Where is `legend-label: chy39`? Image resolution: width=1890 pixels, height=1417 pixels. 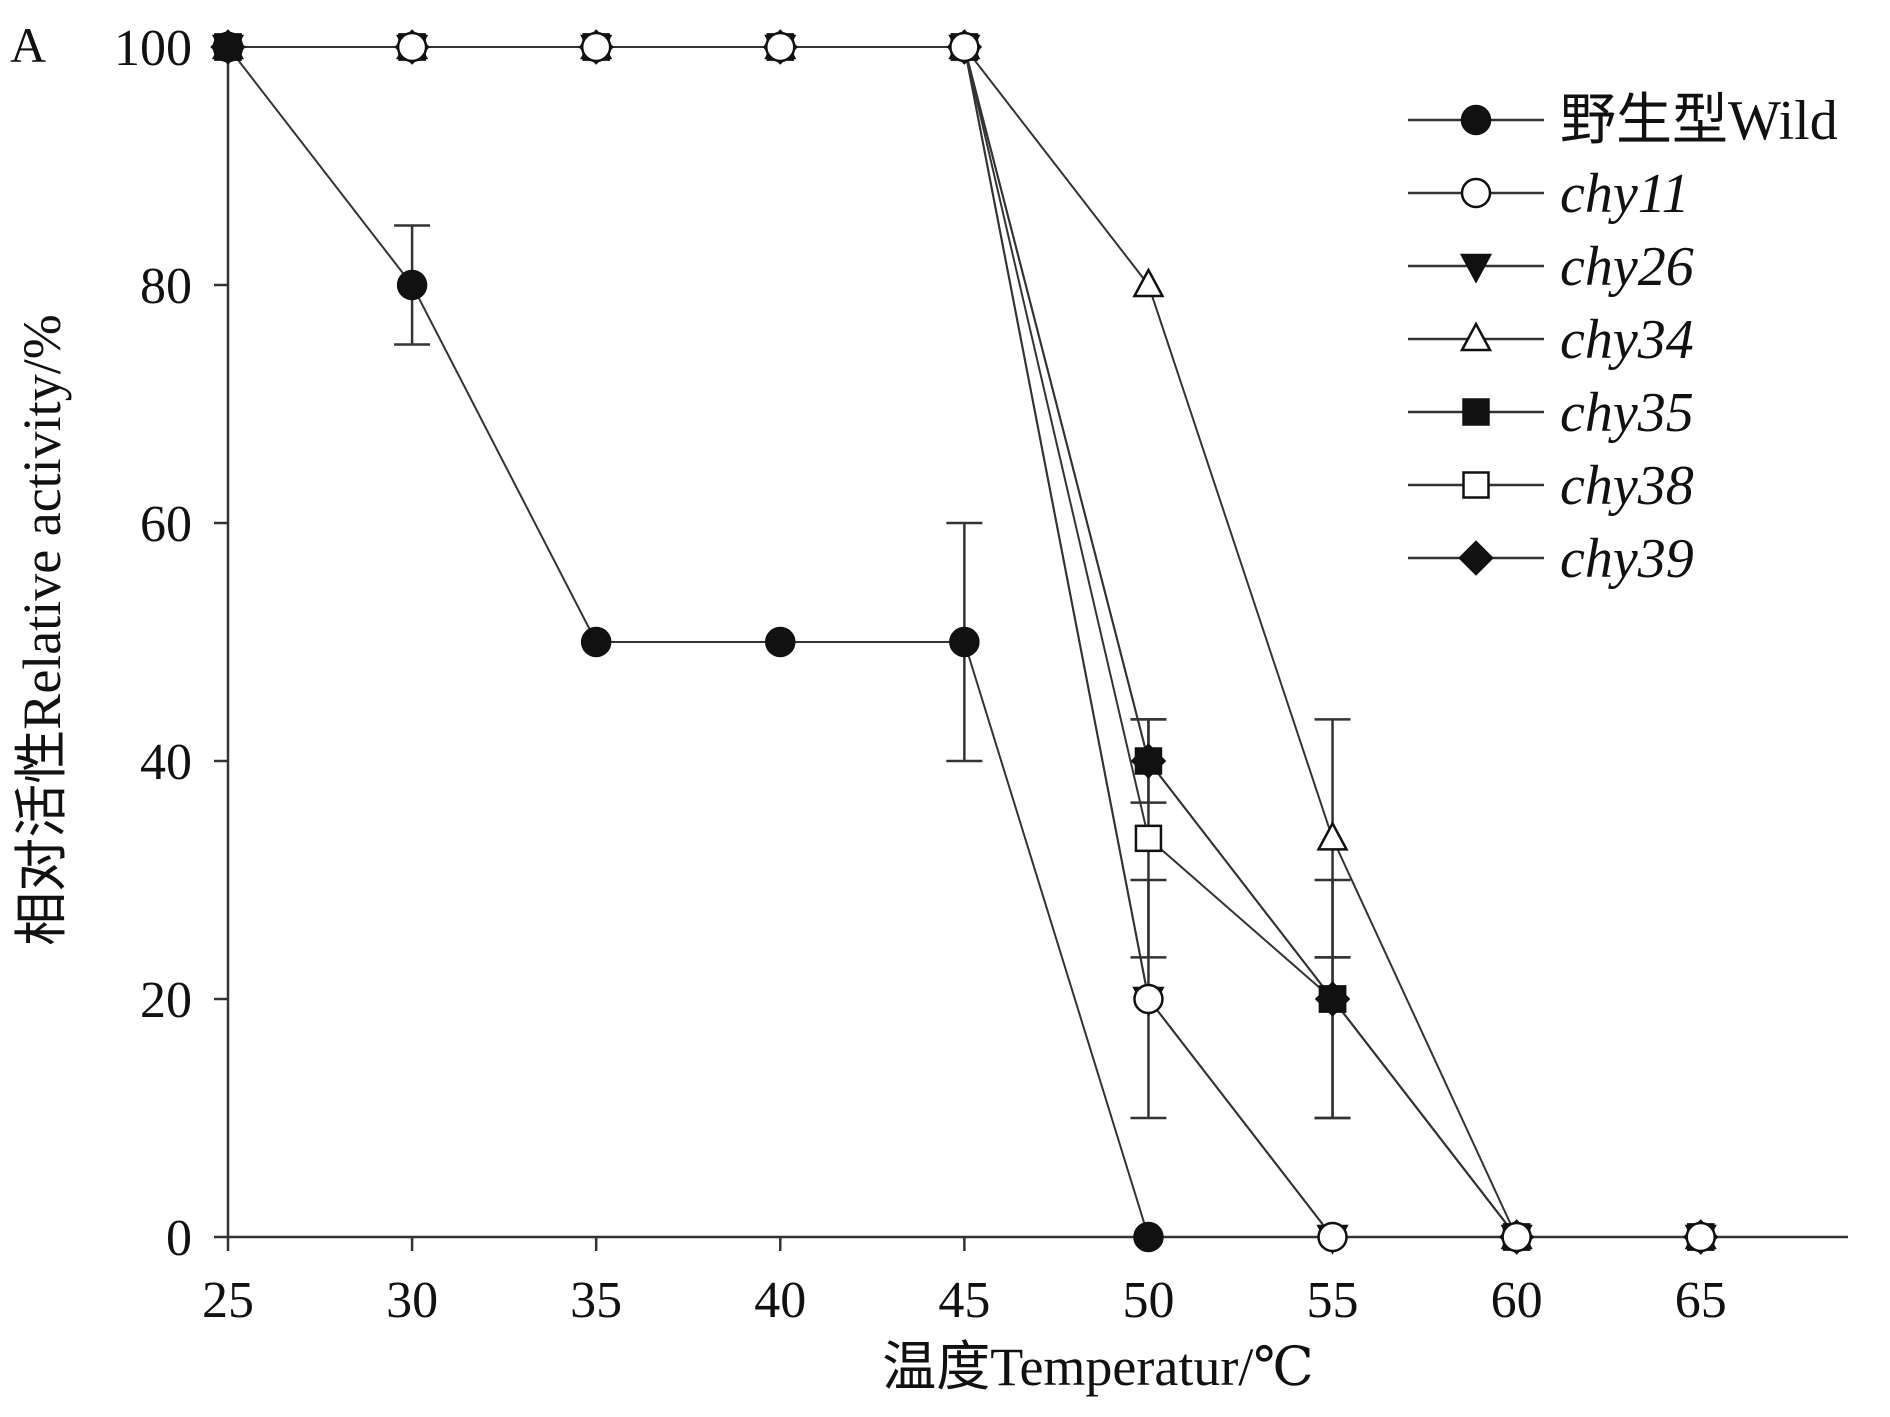 legend-label: chy39 is located at coordinates (1627, 559).